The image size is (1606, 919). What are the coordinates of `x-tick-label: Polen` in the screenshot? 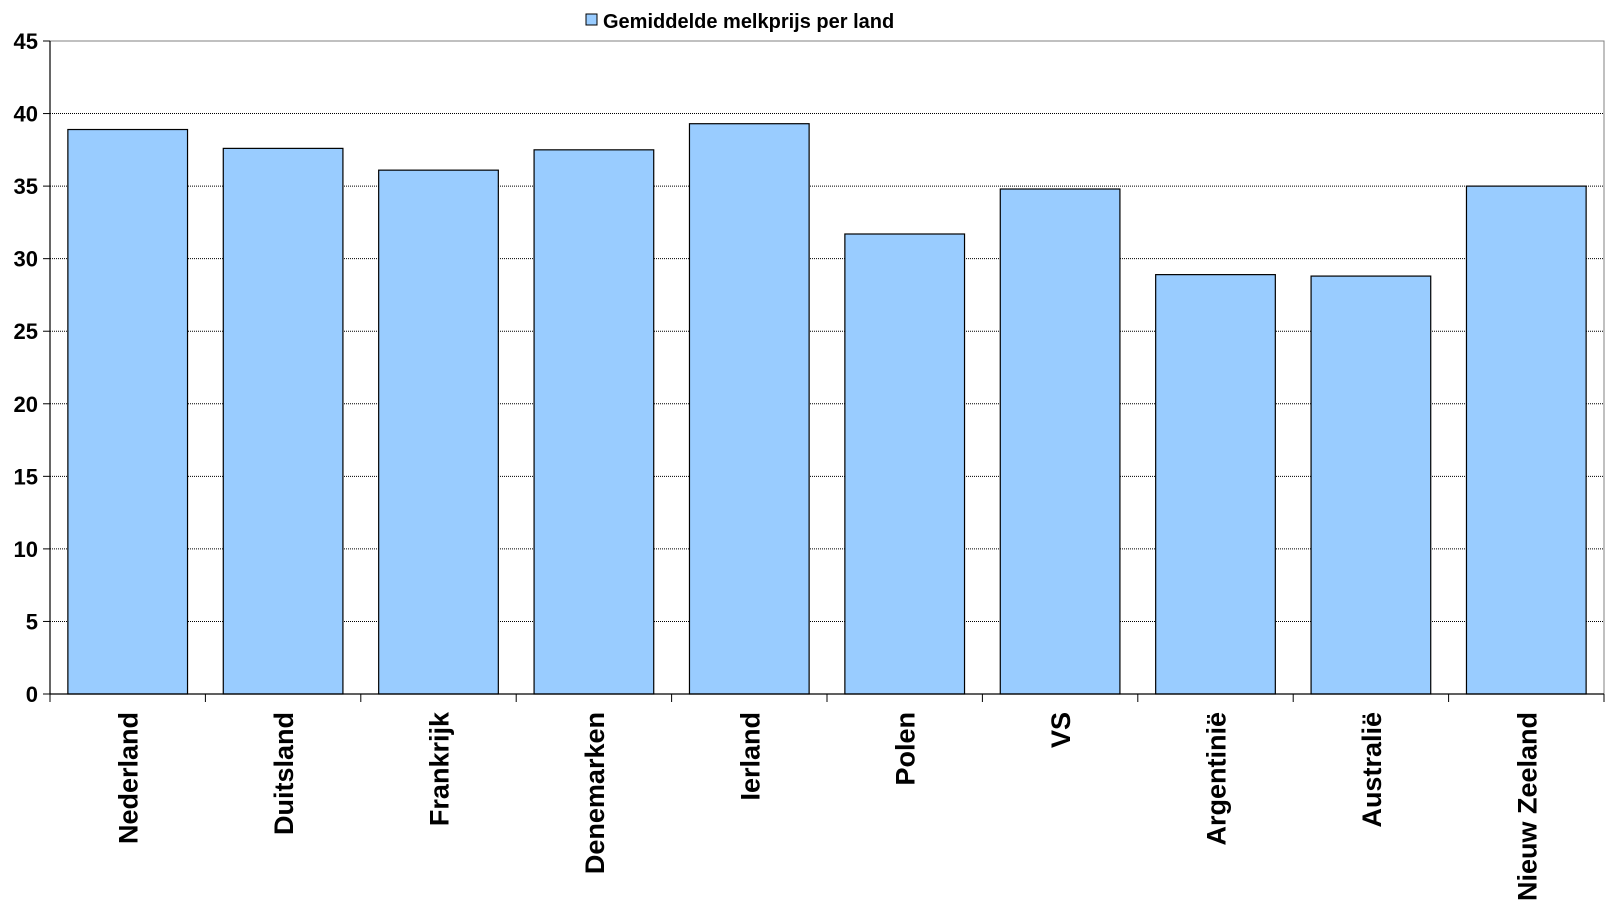 It's located at (906, 749).